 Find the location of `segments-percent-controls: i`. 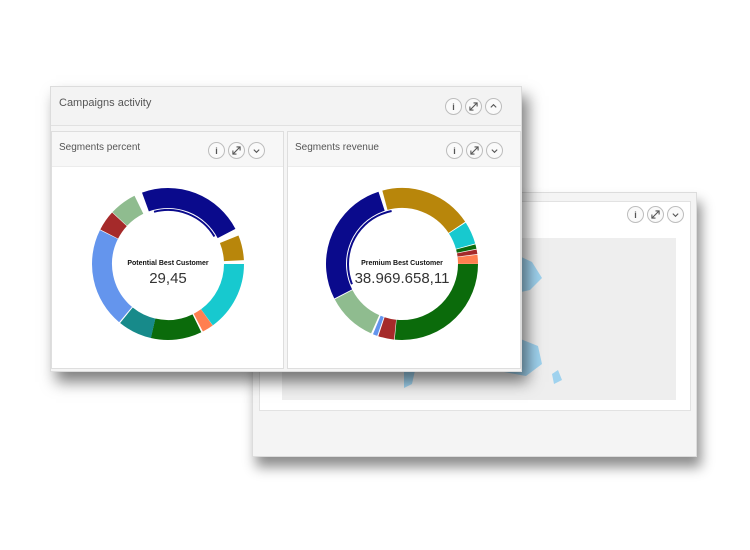

segments-percent-controls: i is located at coordinates (236, 150).